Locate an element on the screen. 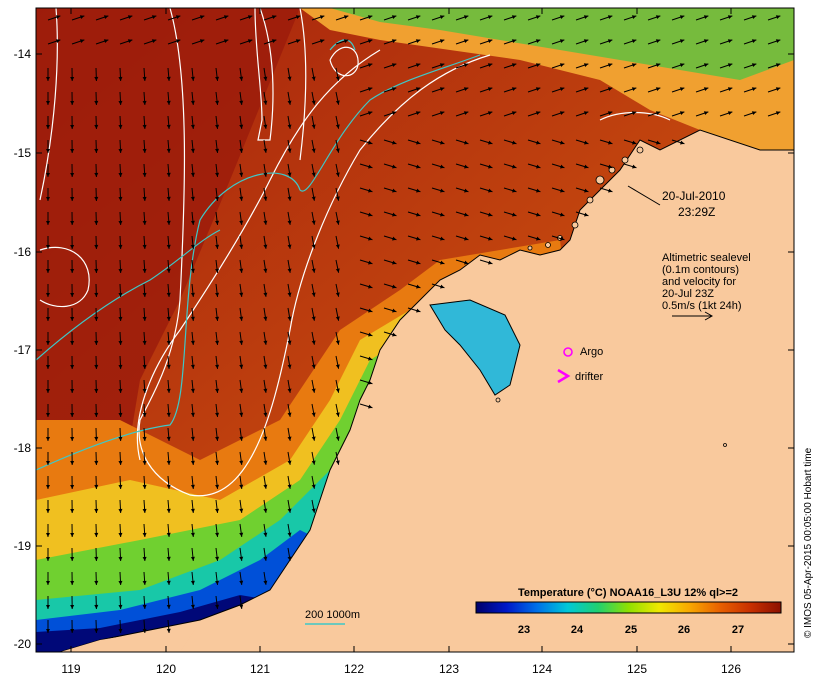 The image size is (820, 680). sealevel-line: and velocity for is located at coordinates (699, 282).